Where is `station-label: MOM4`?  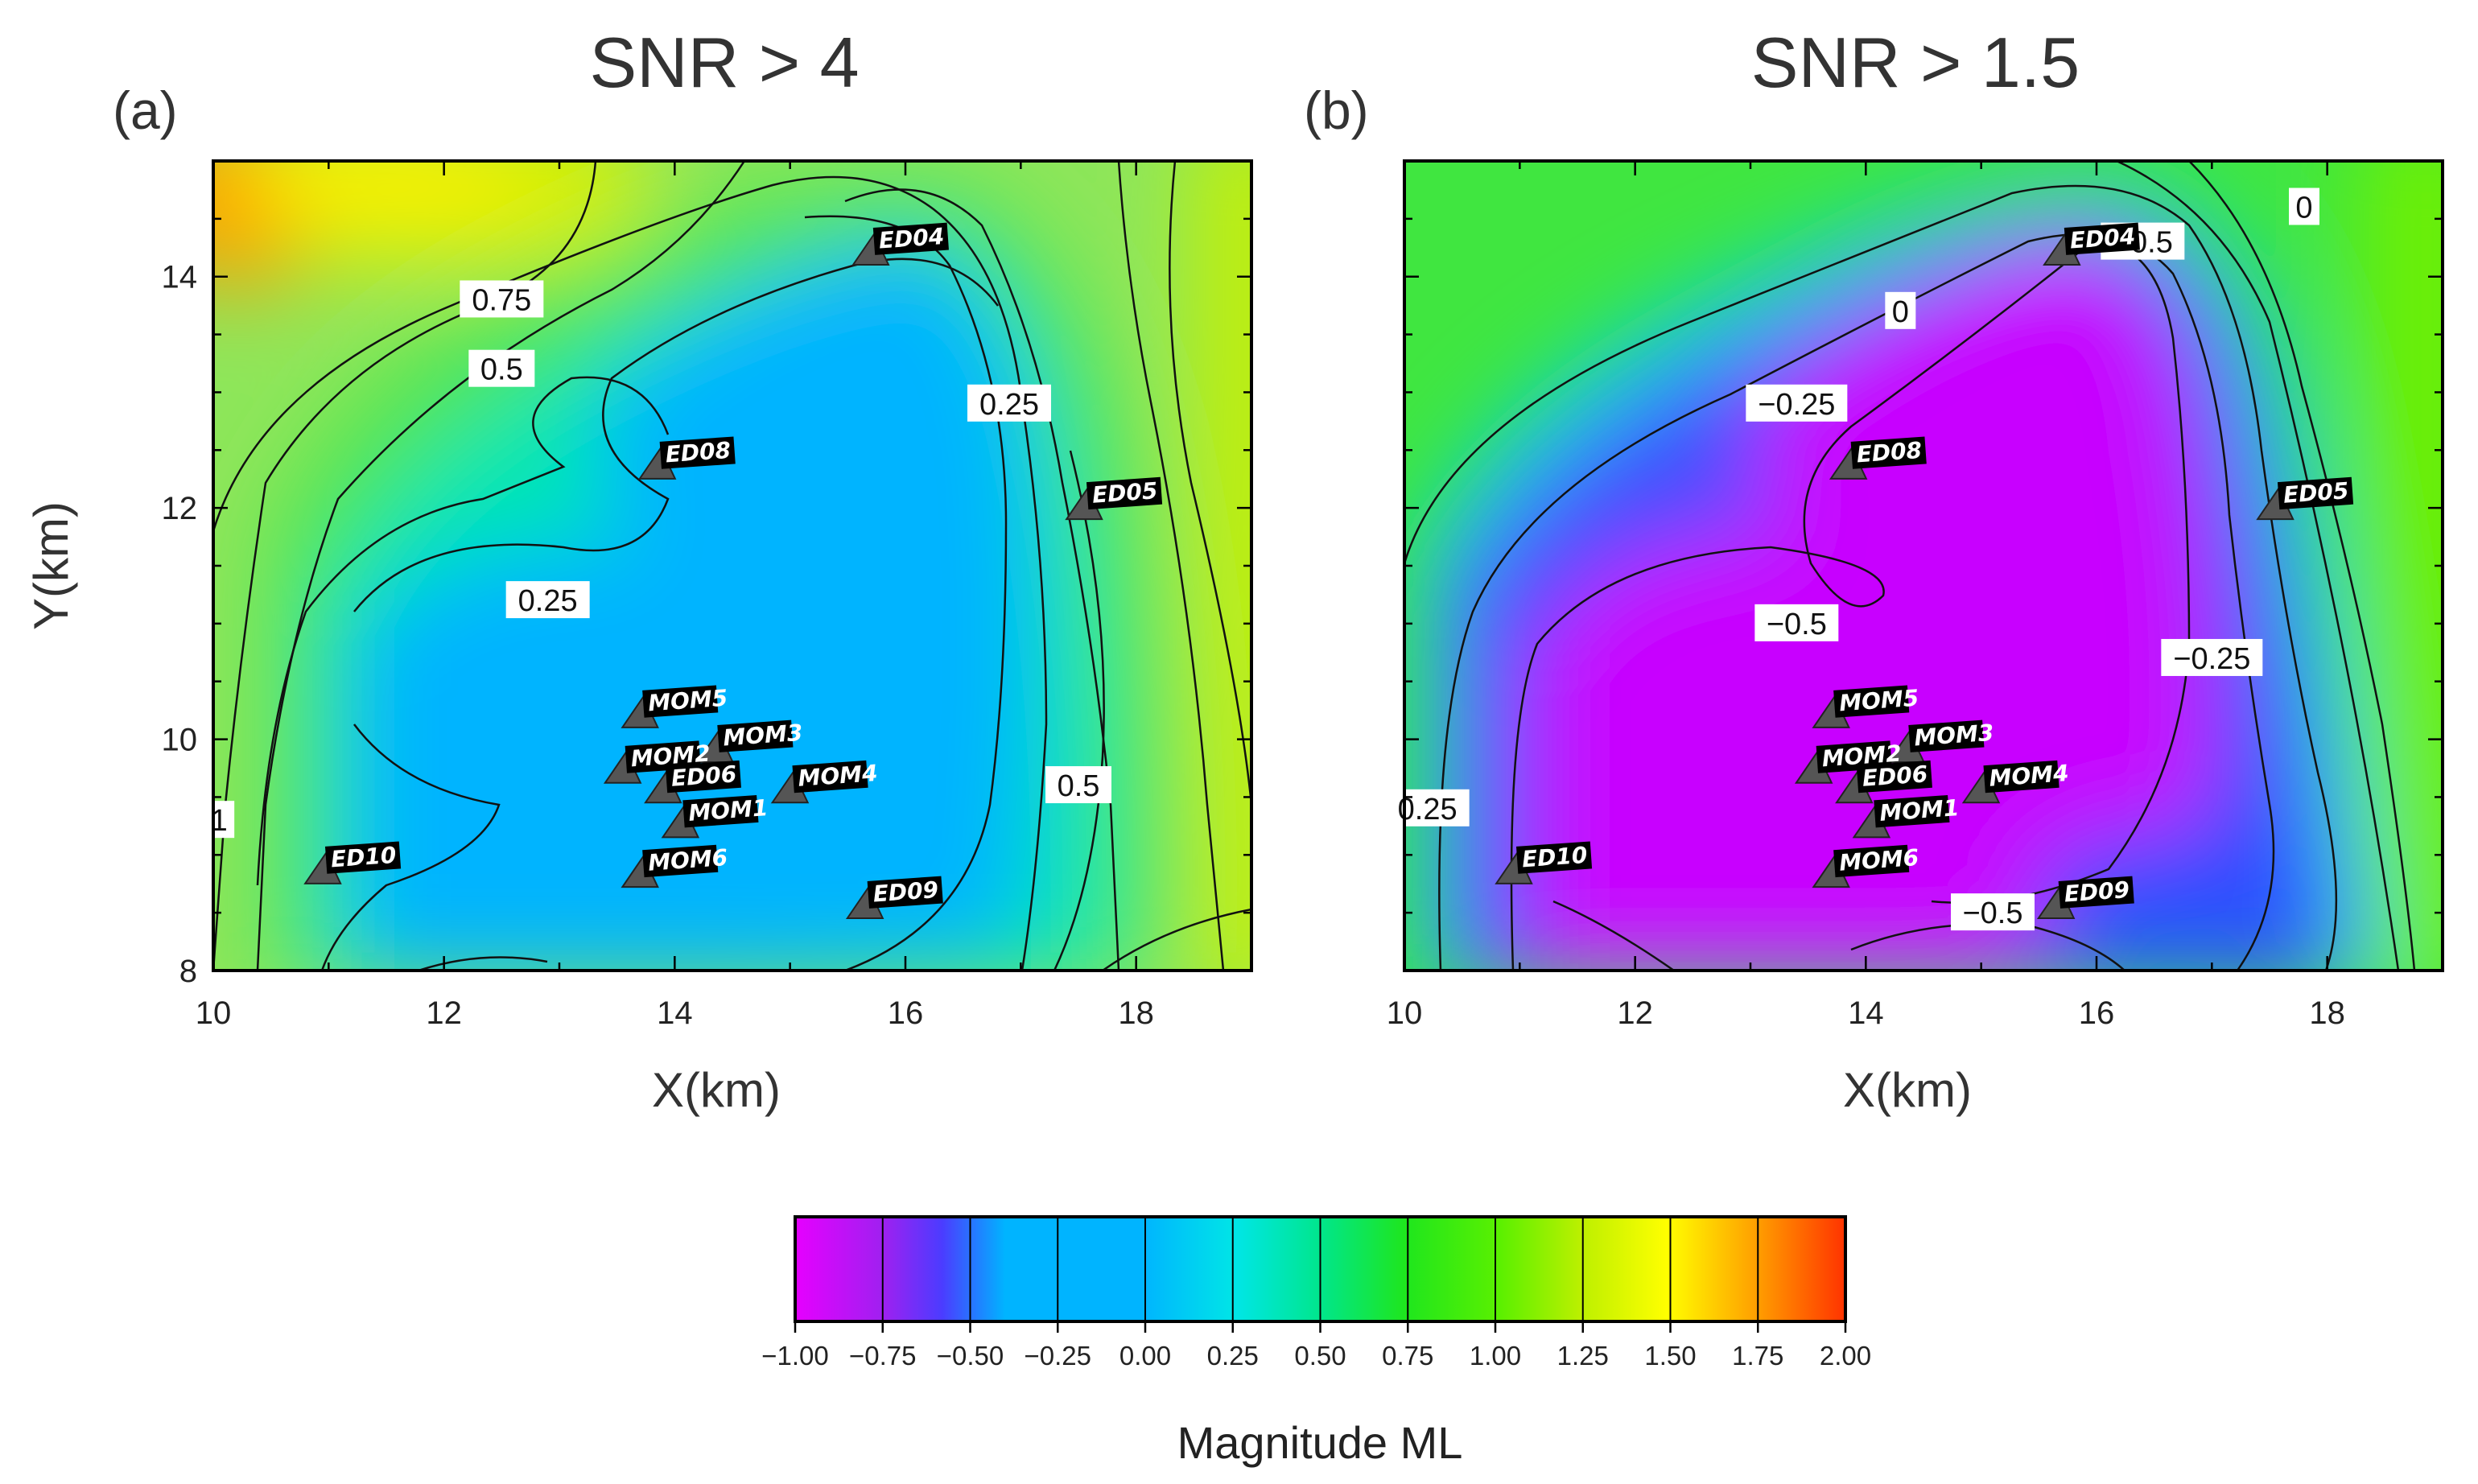
station-label: MOM4 is located at coordinates (837, 776).